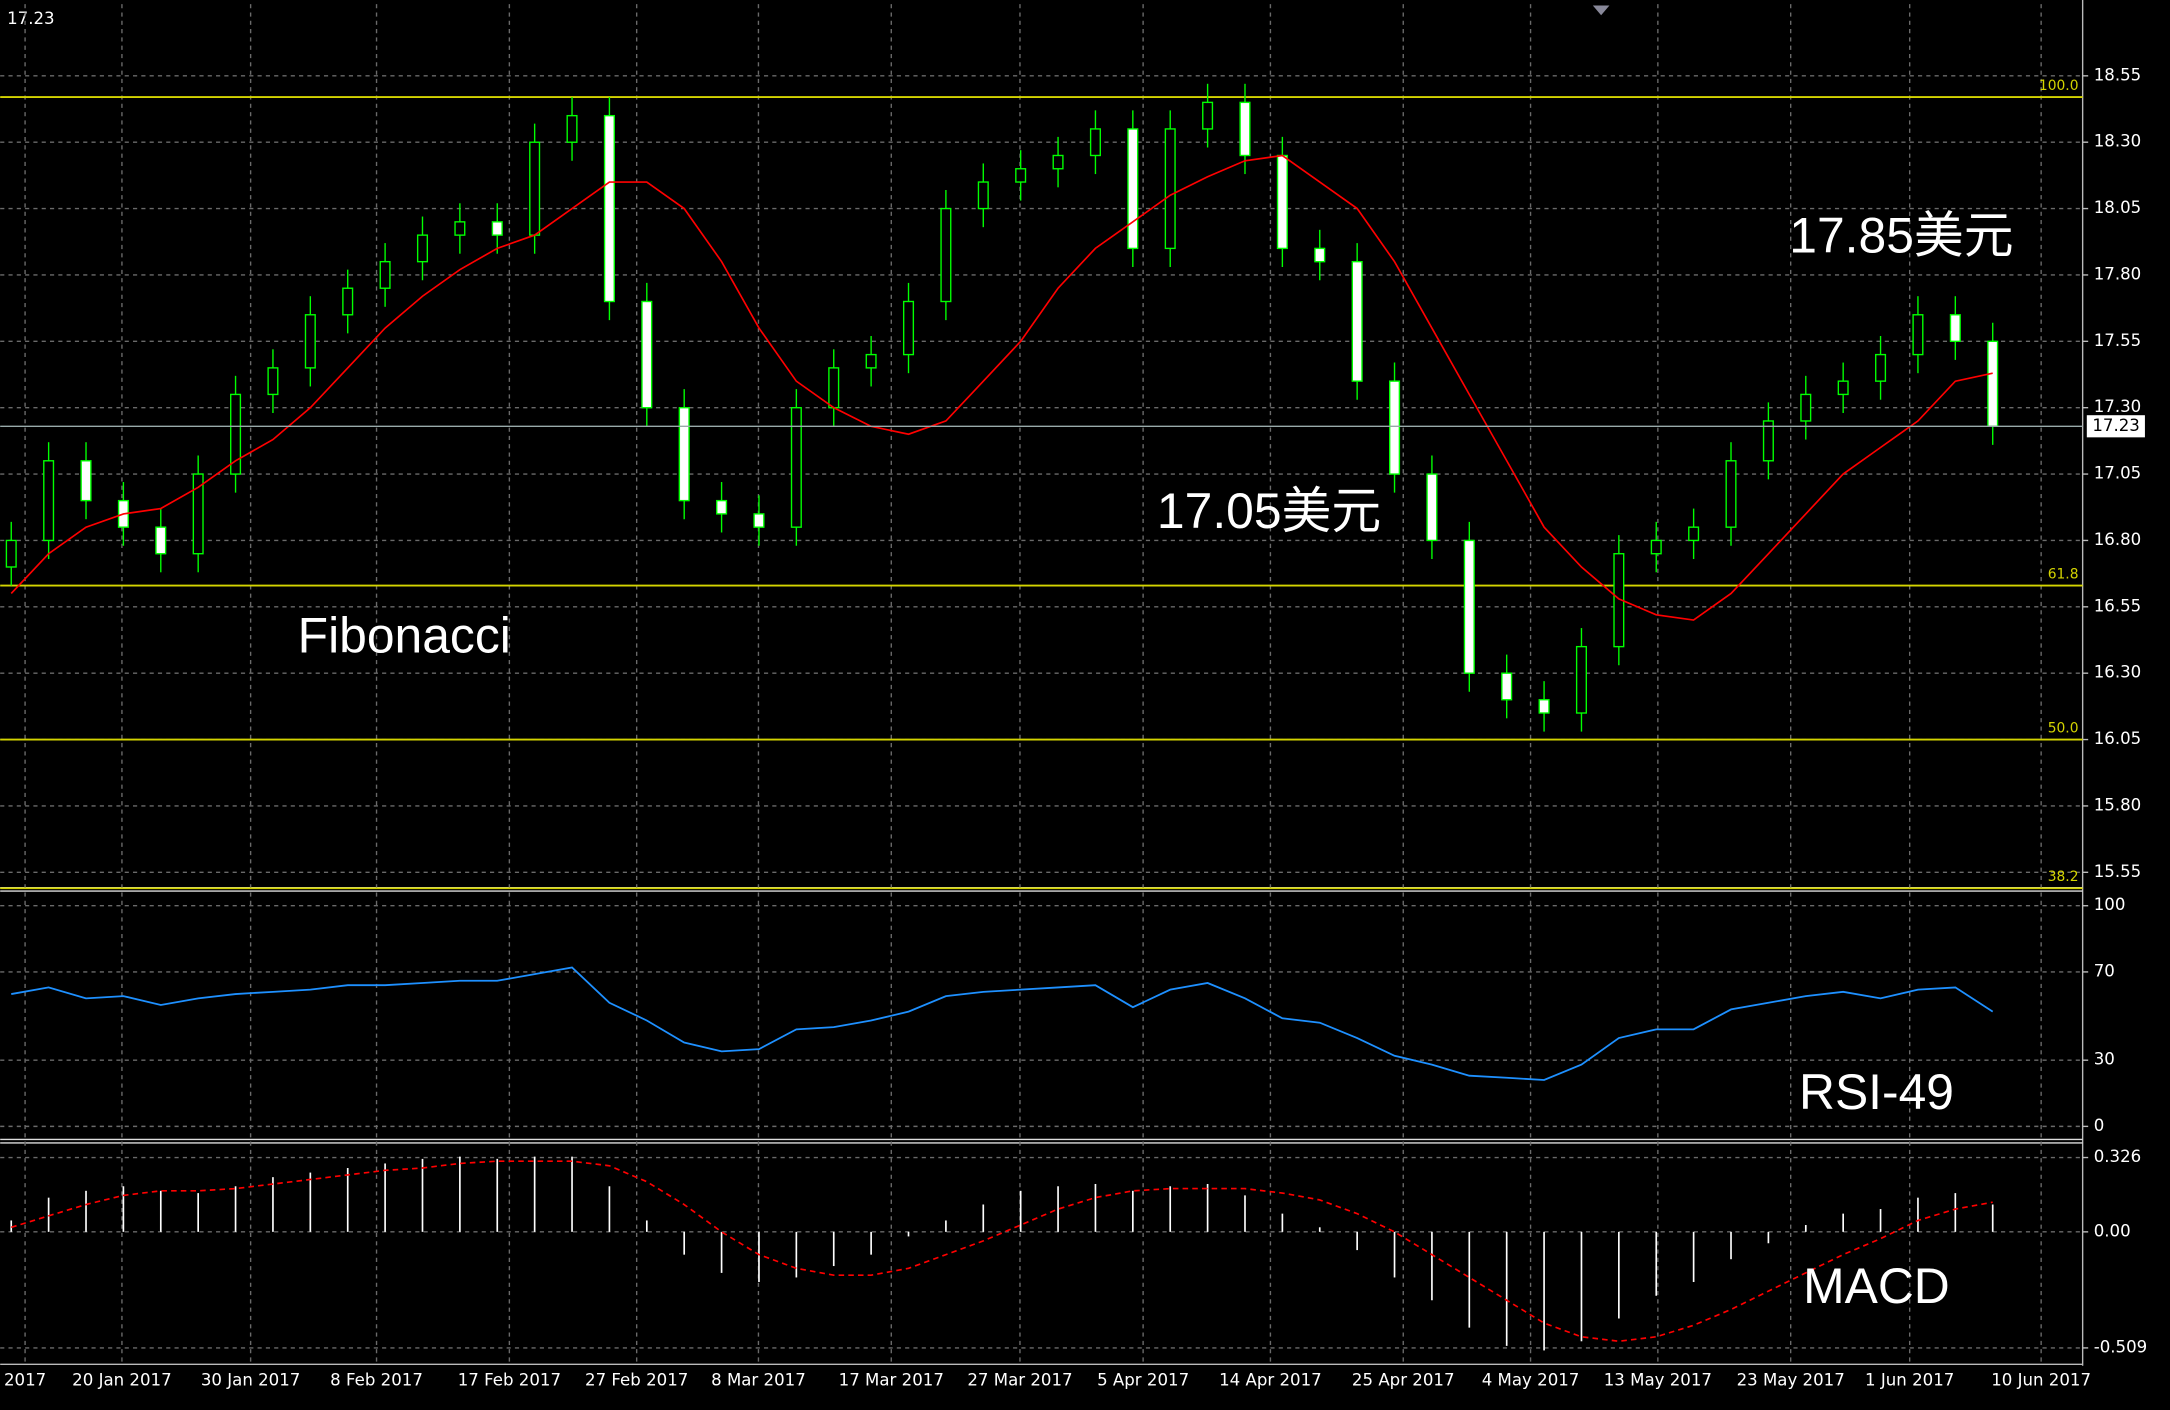 The image size is (2170, 1410). Describe the element at coordinates (1909, 1379) in the screenshot. I see `x-tick-label: 1 Jun 2017` at that location.